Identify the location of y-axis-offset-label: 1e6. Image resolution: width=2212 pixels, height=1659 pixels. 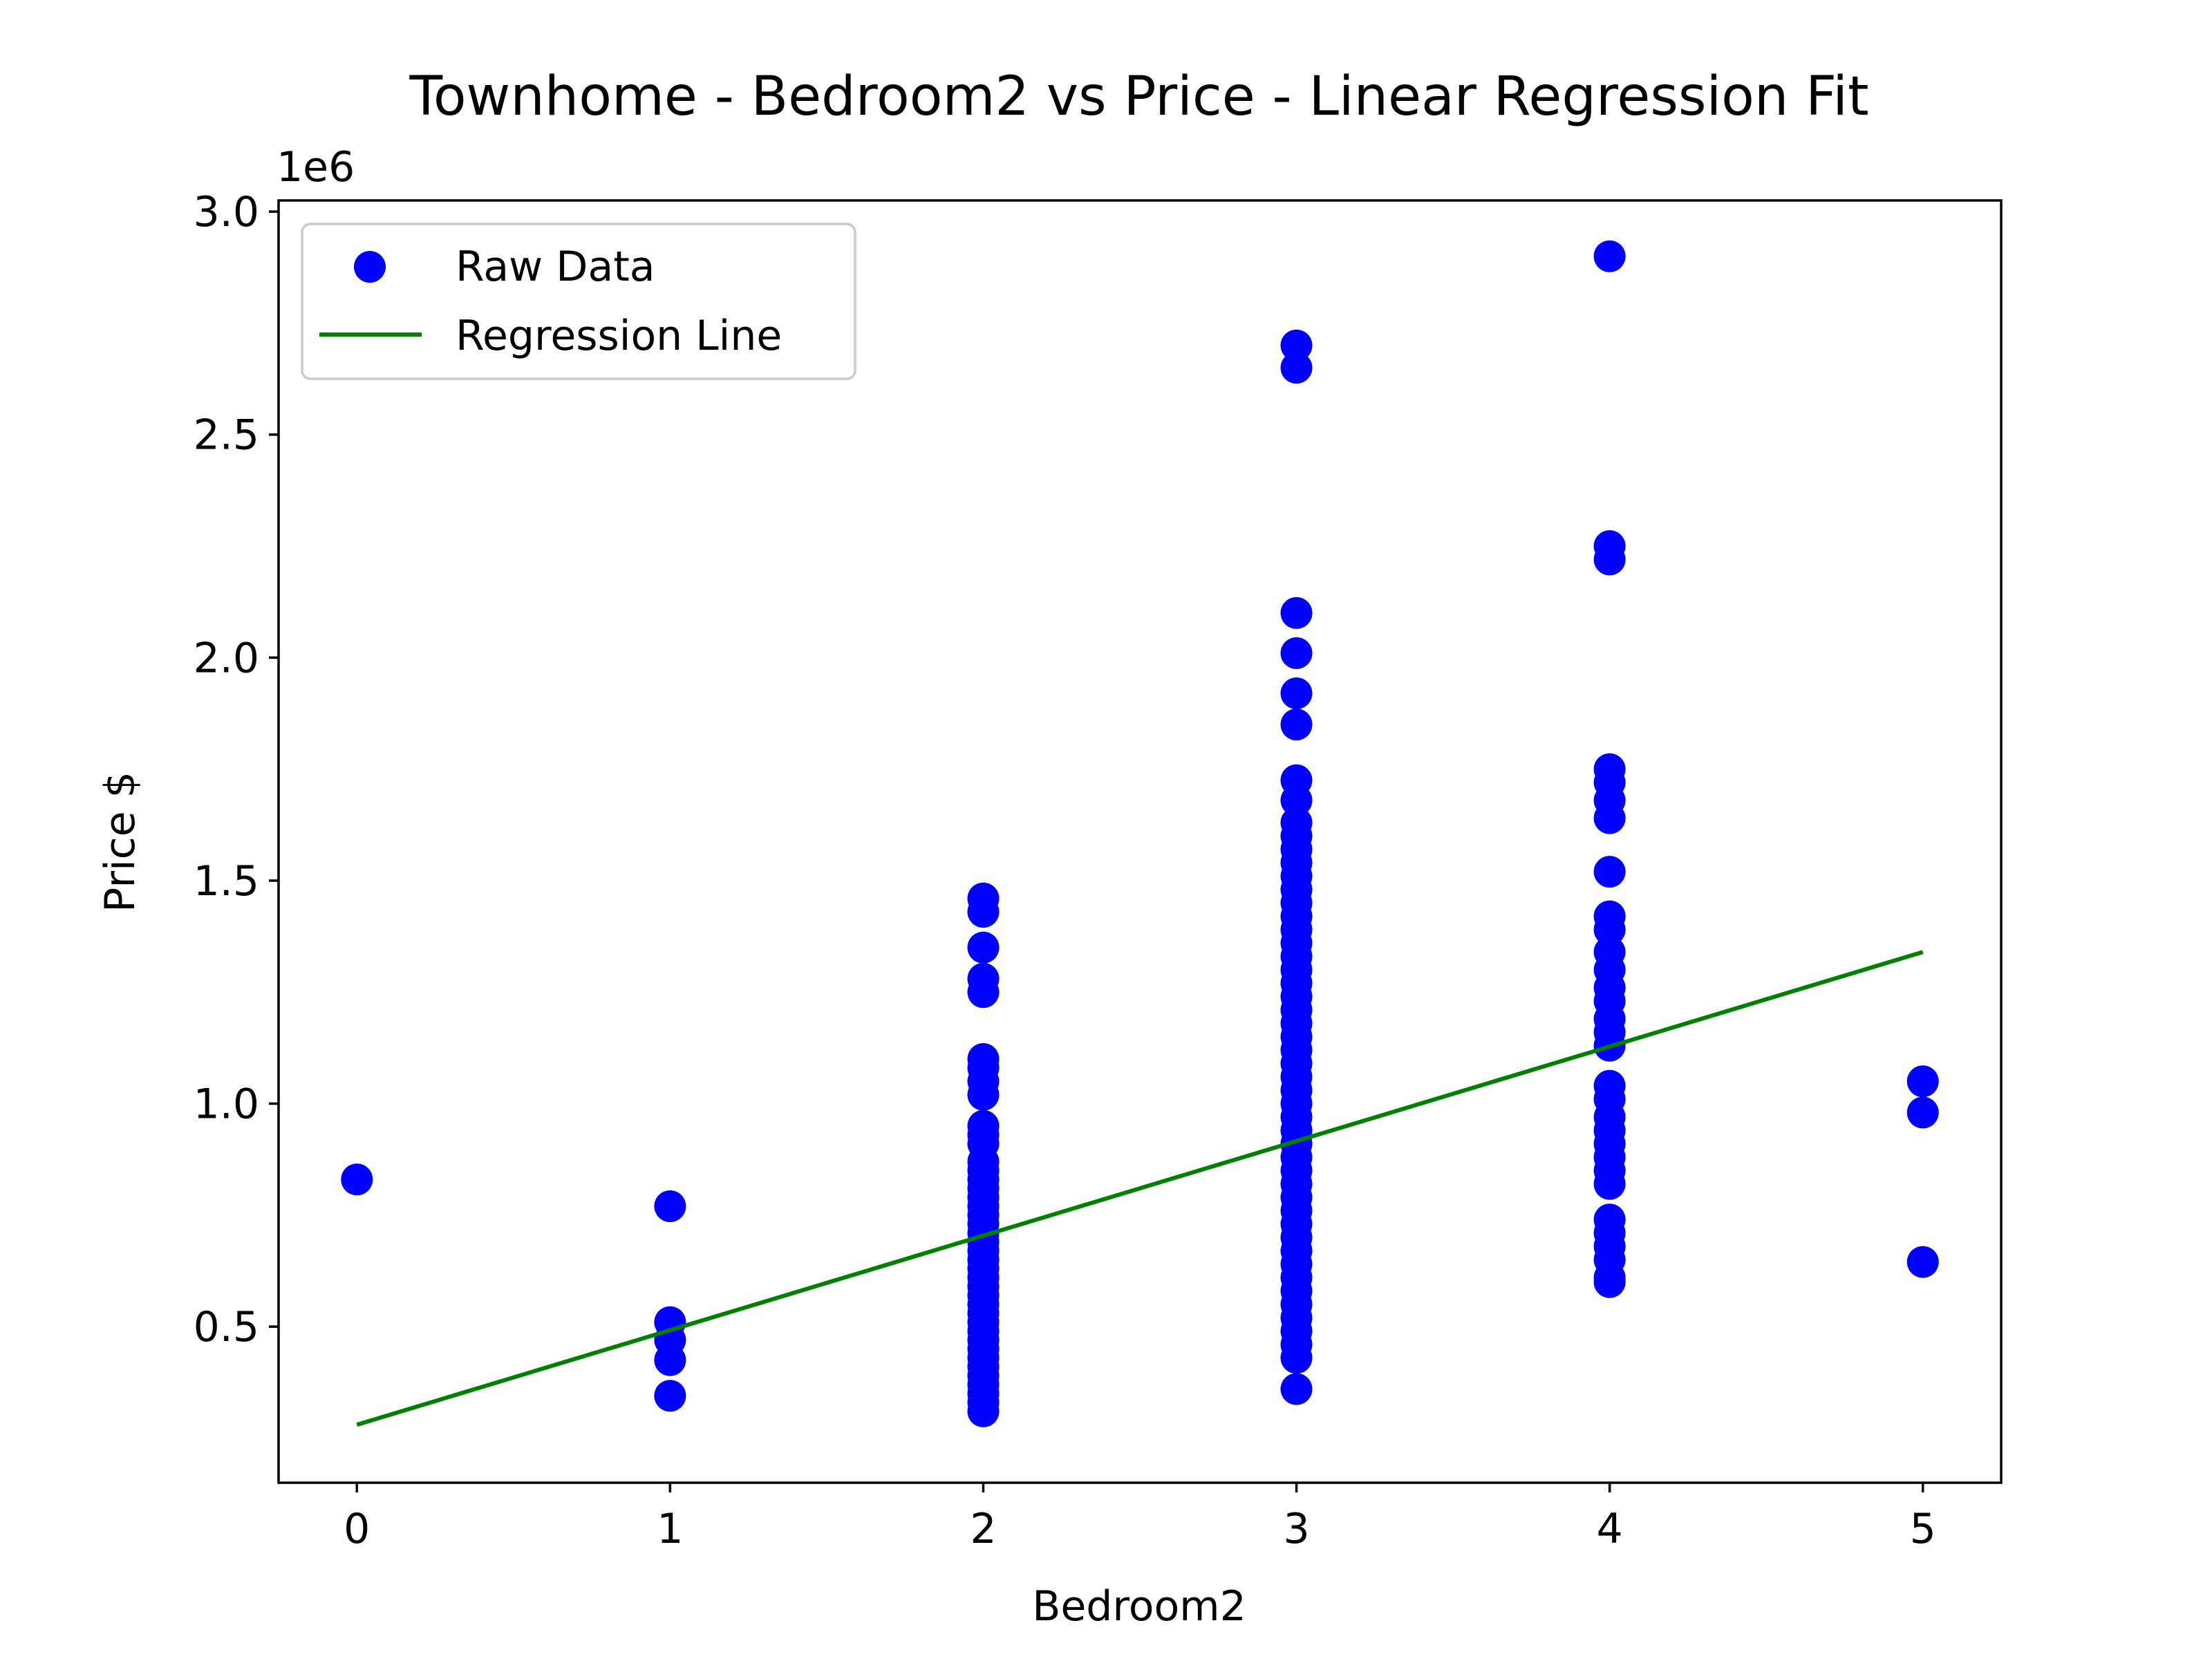
(315, 167).